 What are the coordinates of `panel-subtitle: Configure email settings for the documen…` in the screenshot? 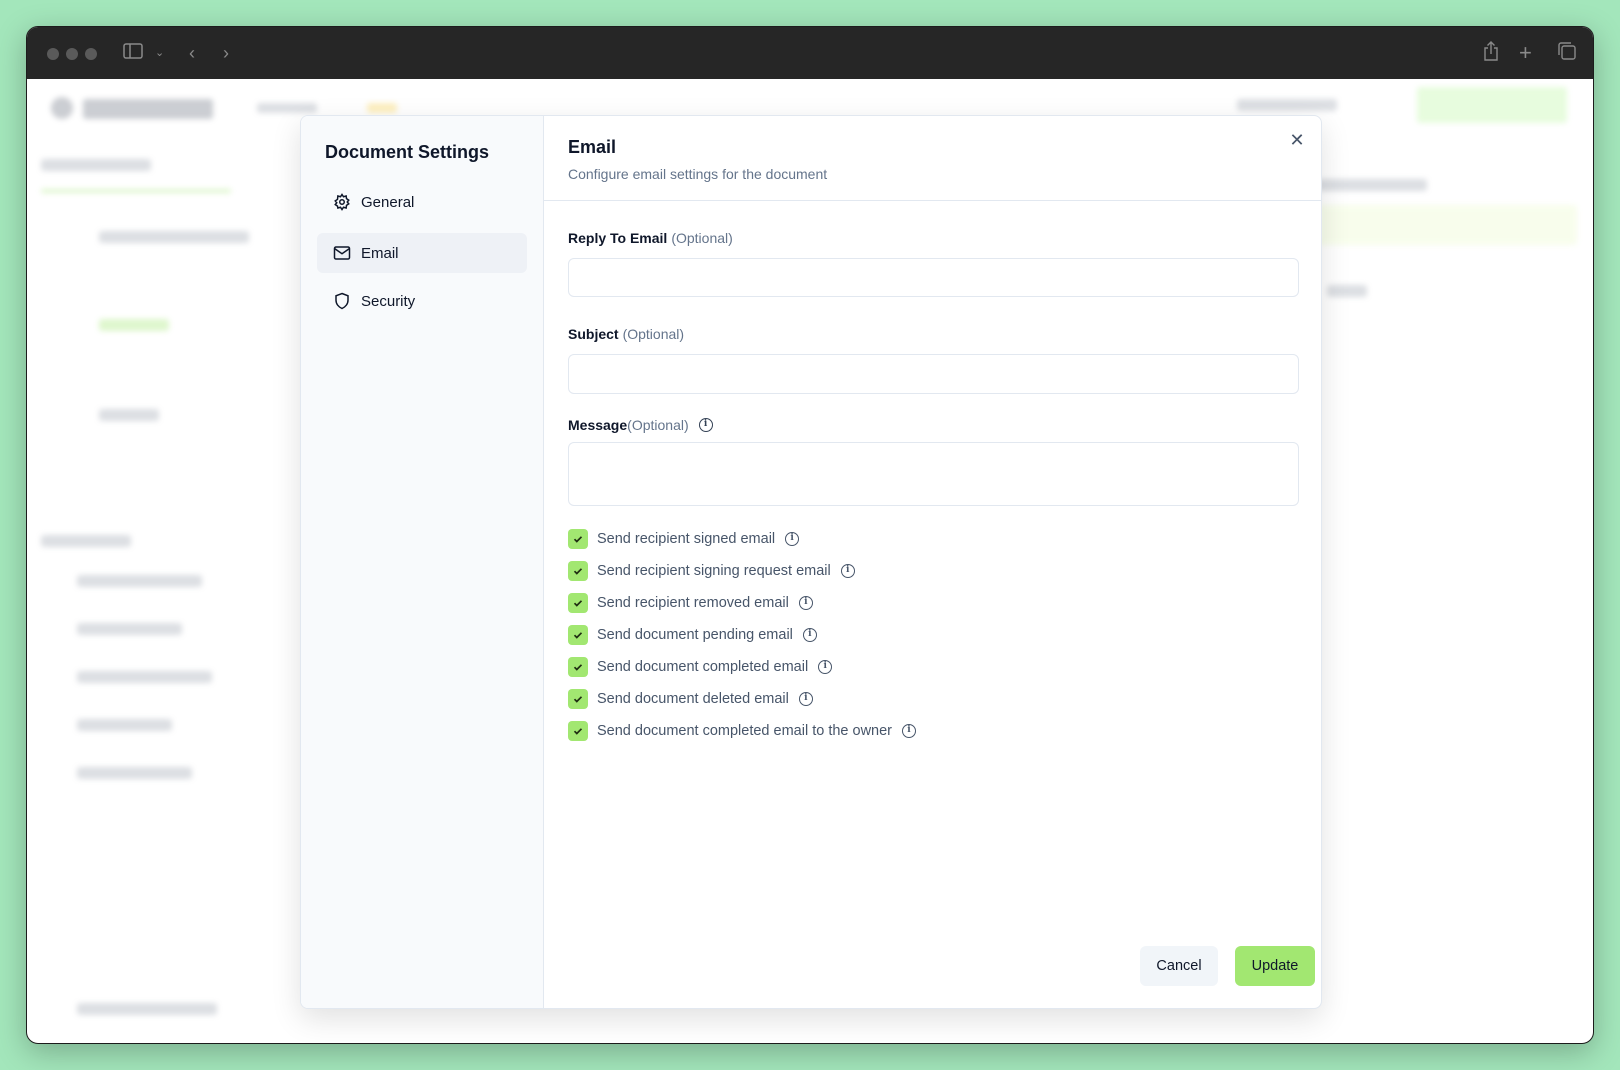 It's located at (698, 174).